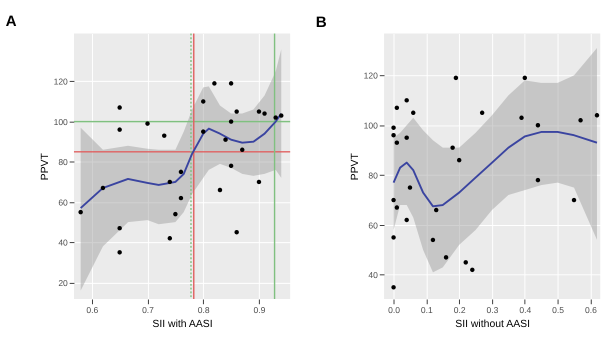 Image resolution: width=605 pixels, height=359 pixels. What do you see at coordinates (525, 309) in the screenshot?
I see `x-tick-label: 0.4` at bounding box center [525, 309].